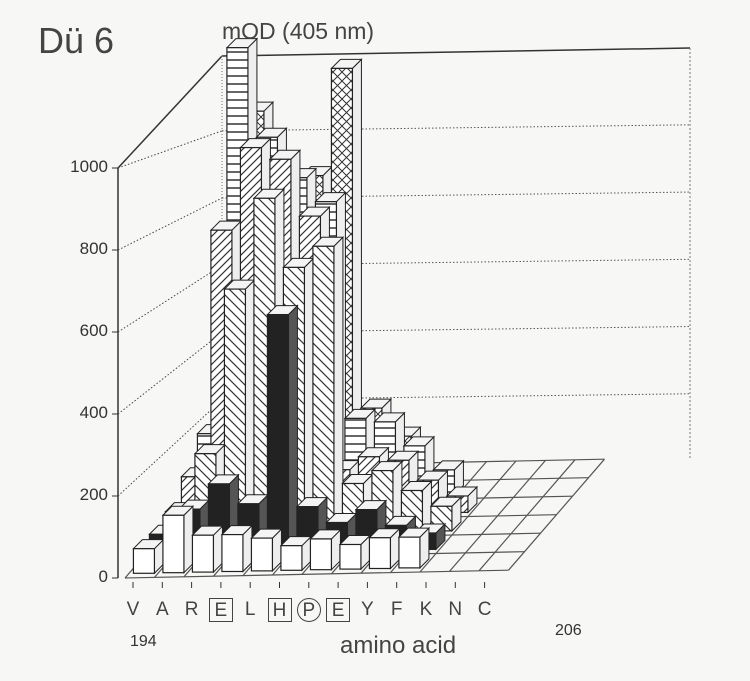  Describe the element at coordinates (416, 506) in the screenshot. I see `bar-zigzag-Y` at that location.